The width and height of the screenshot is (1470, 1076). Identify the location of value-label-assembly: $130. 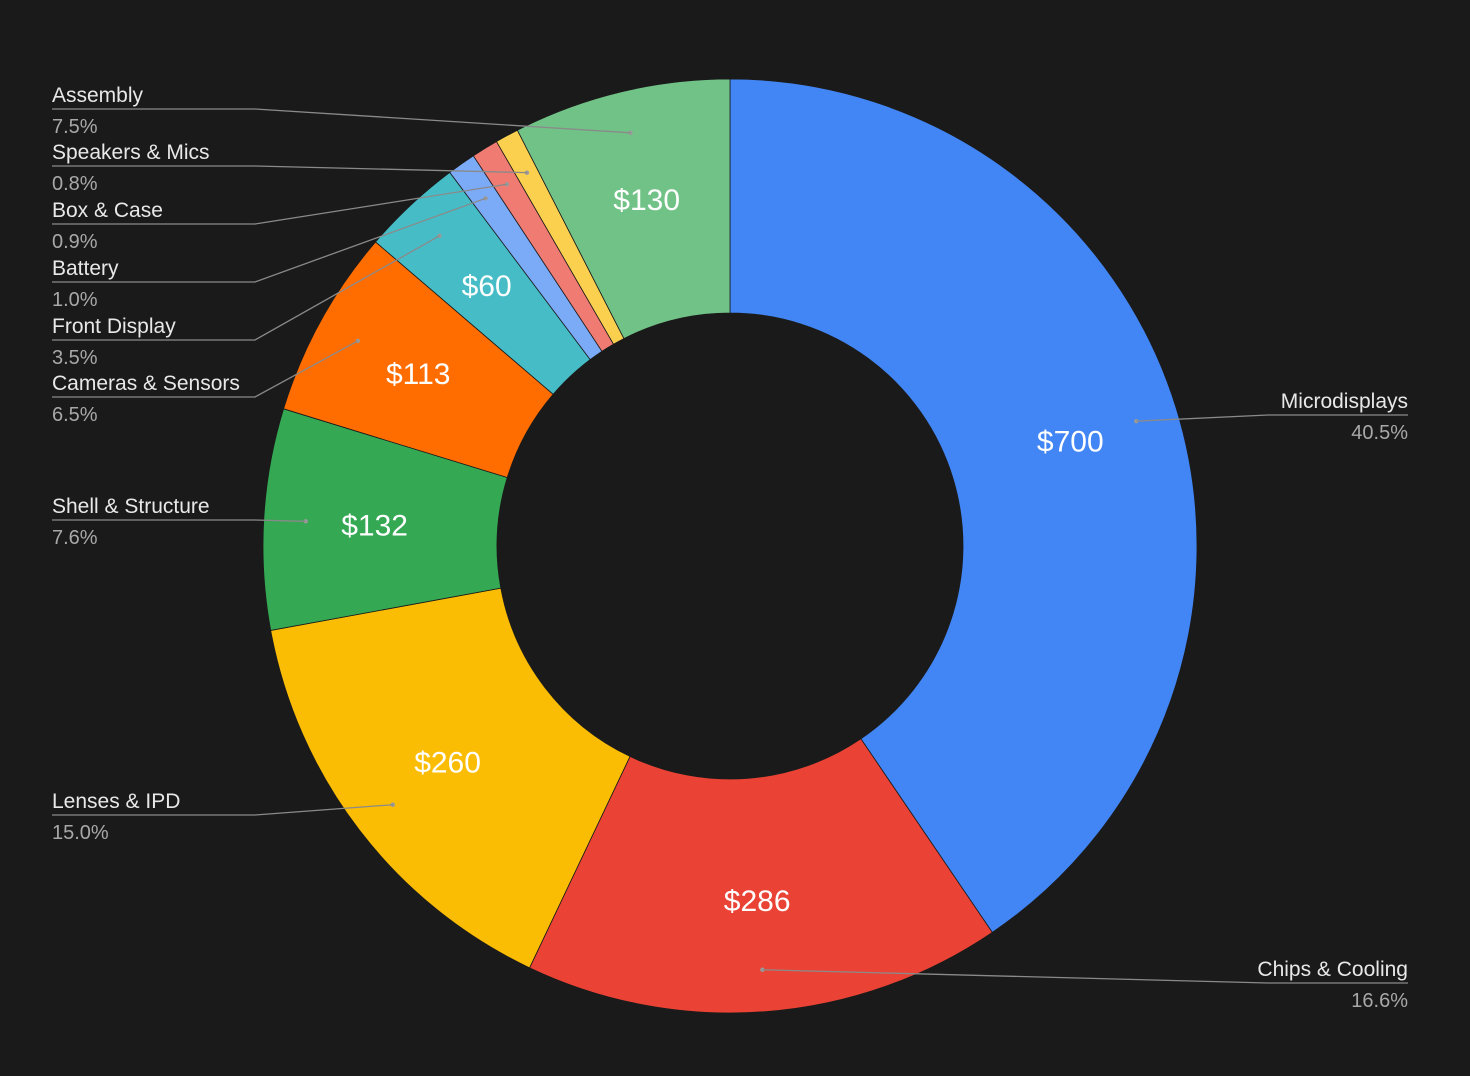
(646, 200).